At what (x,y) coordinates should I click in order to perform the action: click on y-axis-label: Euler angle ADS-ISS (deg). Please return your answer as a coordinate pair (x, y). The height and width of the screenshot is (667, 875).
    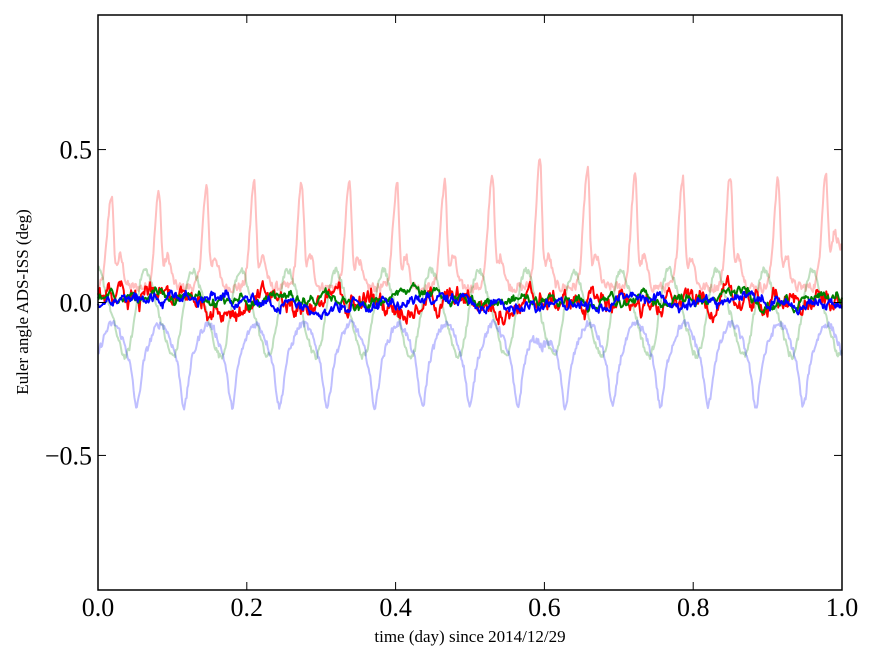
    Looking at the image, I should click on (22, 302).